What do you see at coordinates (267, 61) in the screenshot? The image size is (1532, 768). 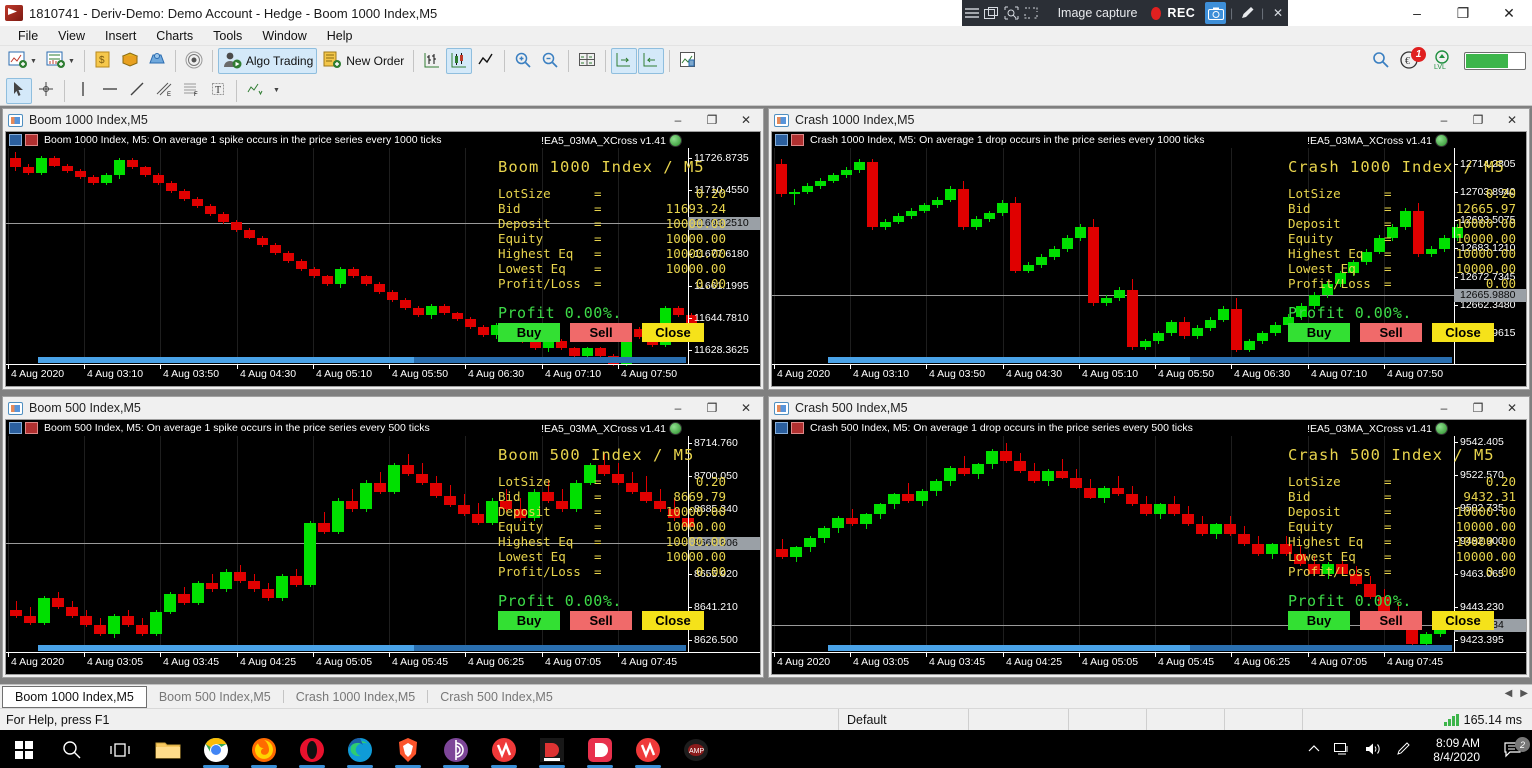 I see `algo-trading-button: Algo Trading` at bounding box center [267, 61].